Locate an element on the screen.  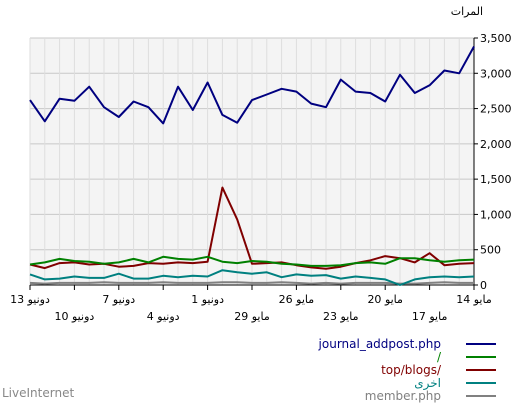
y-tick-label: 2,500 is located at coordinates (496, 109).